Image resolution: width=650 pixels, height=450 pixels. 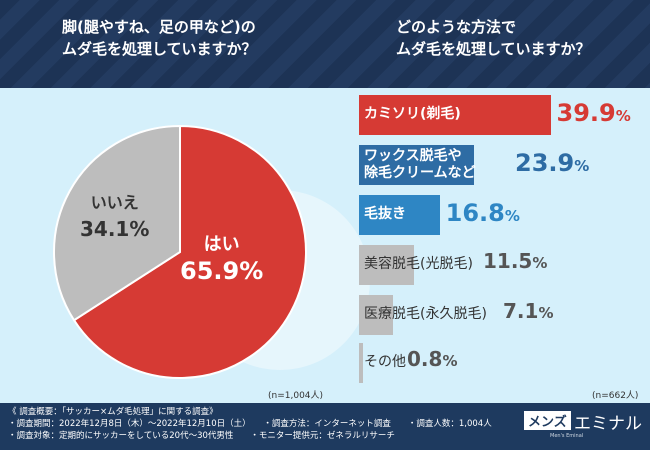 What do you see at coordinates (420, 164) in the screenshot?
I see `bar-label-1: ワックス脱毛や 除毛クリームなど` at bounding box center [420, 164].